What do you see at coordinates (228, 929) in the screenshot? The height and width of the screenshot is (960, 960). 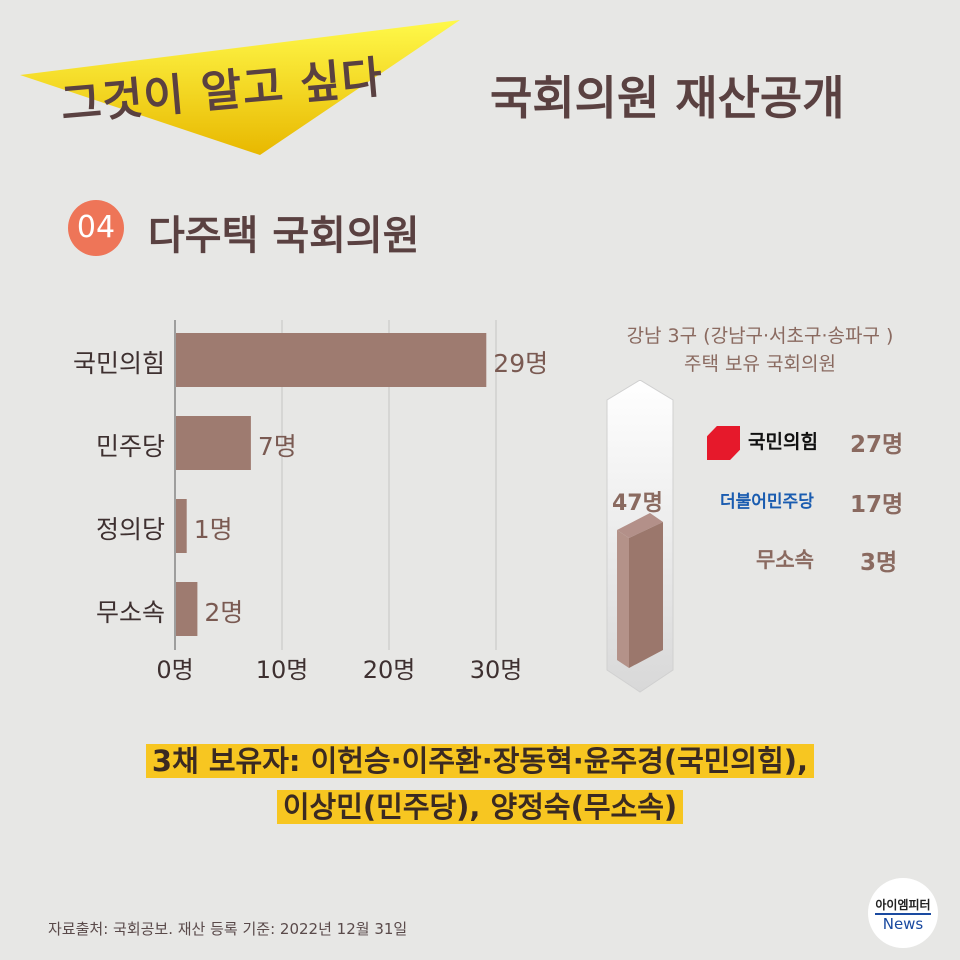 I see `source-note: 자료출처: 국회공보. 재산 등록 기준: 2022년 12월 31일` at bounding box center [228, 929].